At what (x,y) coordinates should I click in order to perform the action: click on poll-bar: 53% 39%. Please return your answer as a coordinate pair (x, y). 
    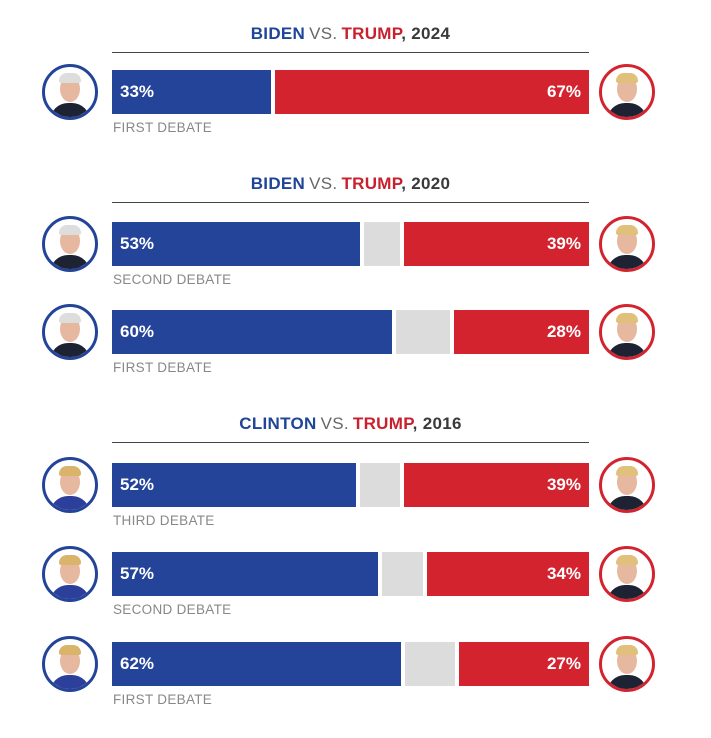
    Looking at the image, I should click on (350, 244).